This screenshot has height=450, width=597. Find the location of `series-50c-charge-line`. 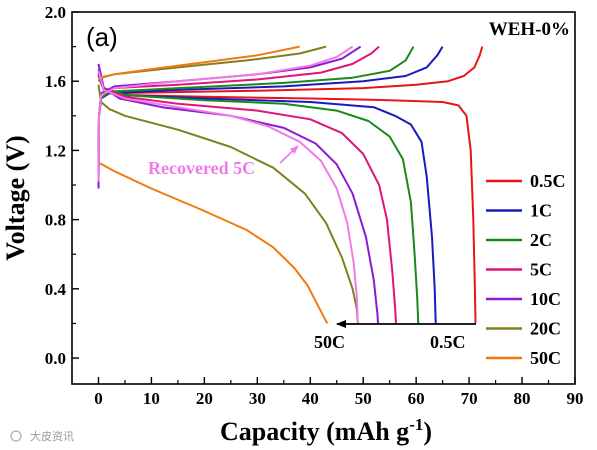

series-50c-charge-line is located at coordinates (199, 62).